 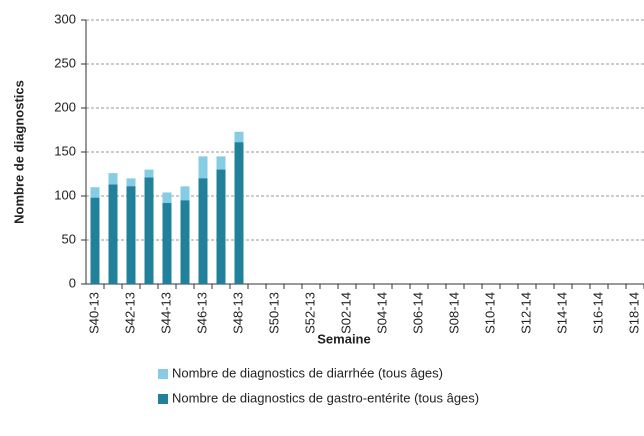 I want to click on y-tick-label: 250, so click(x=65, y=62).